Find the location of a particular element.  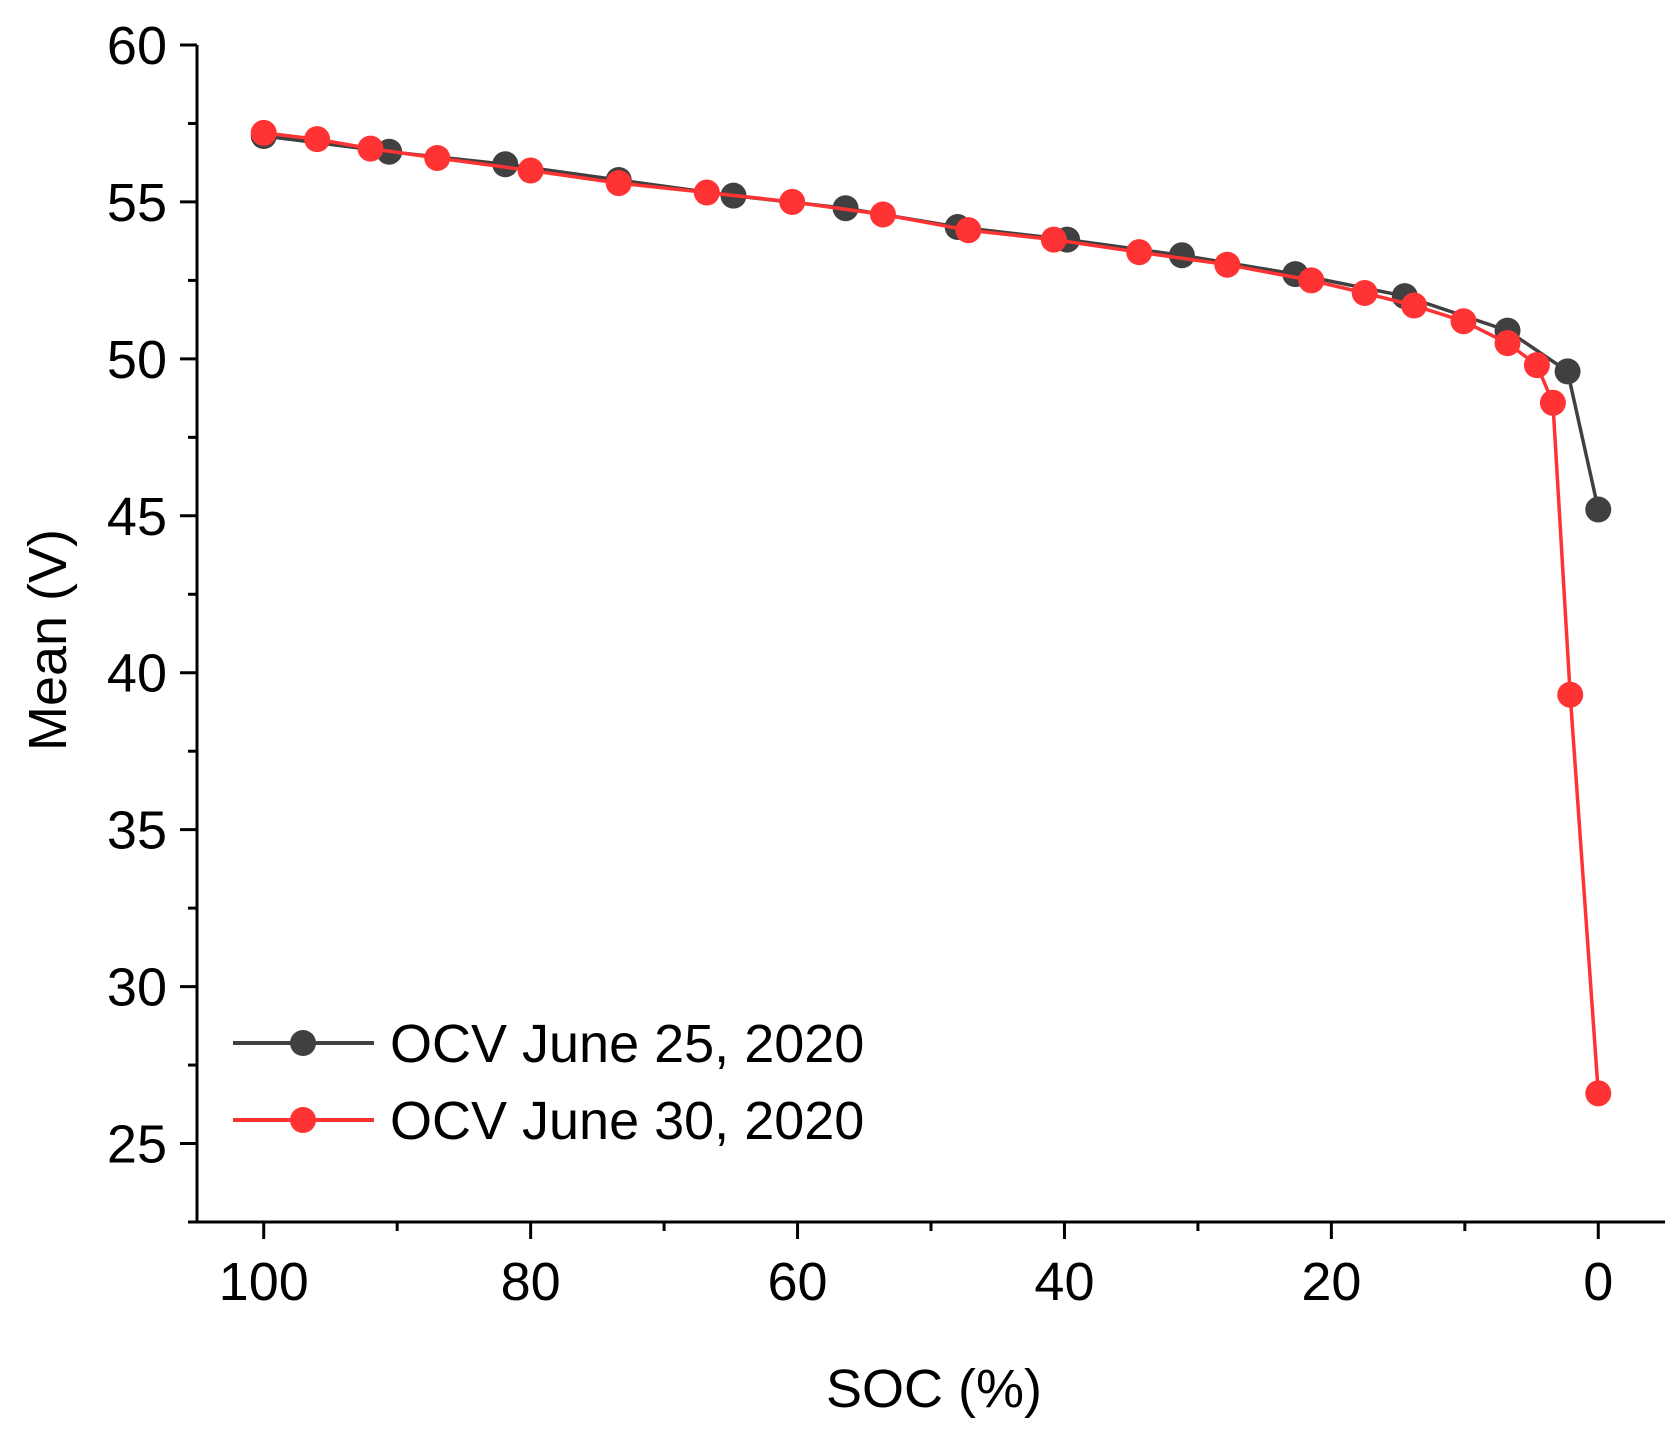

y-axis-title: Mean (V) is located at coordinates (48, 640).